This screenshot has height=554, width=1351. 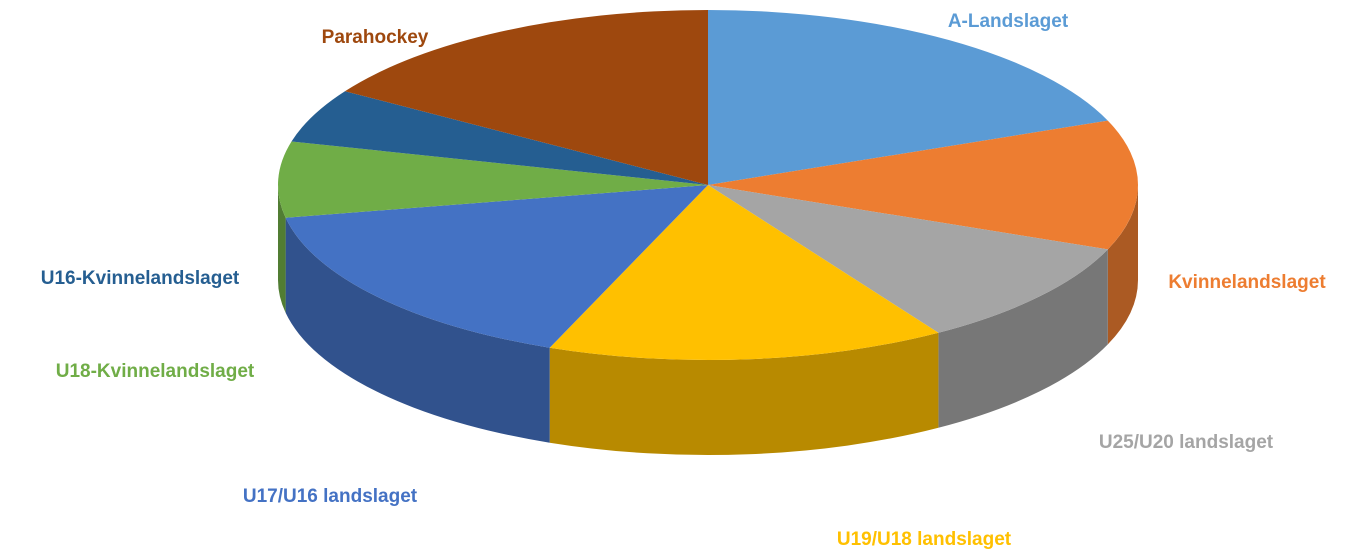 I want to click on slice-label: U18-Kvinnelandslaget, so click(x=155, y=371).